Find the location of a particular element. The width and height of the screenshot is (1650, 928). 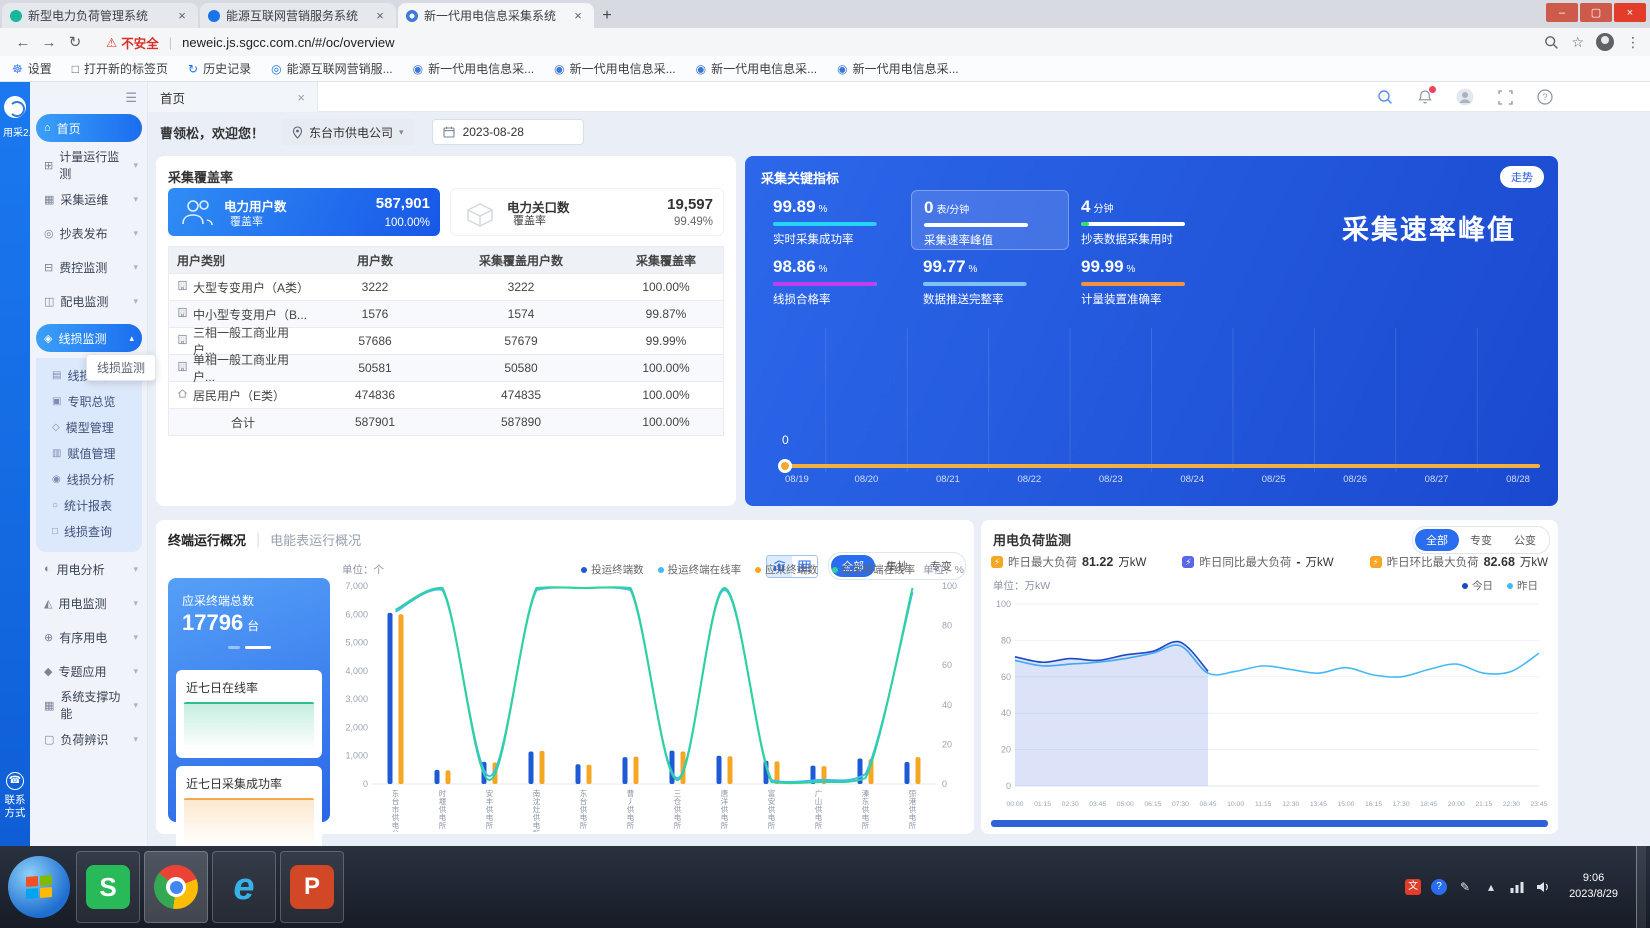

browser-tab: 能源互联网营销服务系统 × is located at coordinates (298, 15).